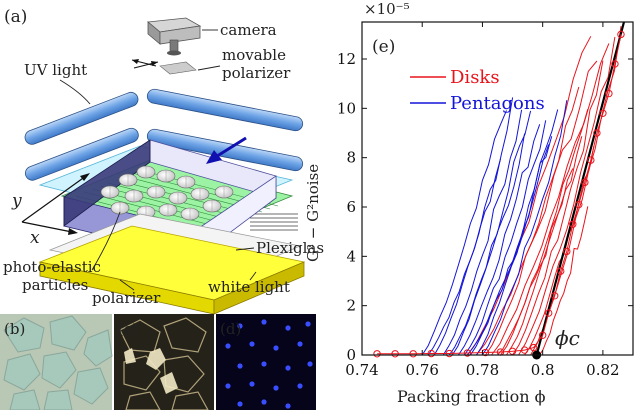 The image size is (641, 410). Describe the element at coordinates (230, 329) in the screenshot. I see `panel-d-label: (d)` at that location.